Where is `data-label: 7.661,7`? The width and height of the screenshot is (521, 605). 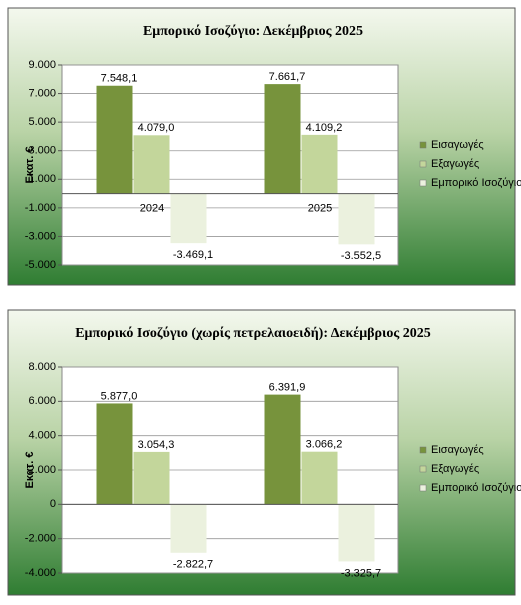
data-label: 7.661,7 is located at coordinates (287, 77).